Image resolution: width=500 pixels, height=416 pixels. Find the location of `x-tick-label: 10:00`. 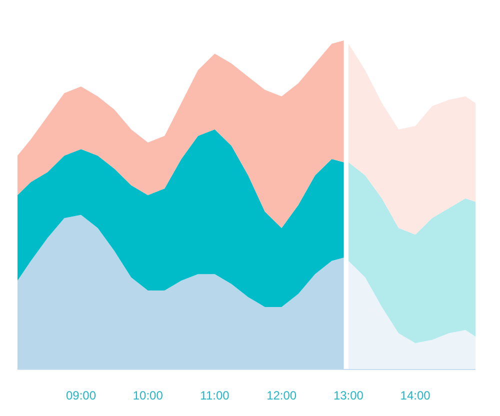

x-tick-label: 10:00 is located at coordinates (148, 395).